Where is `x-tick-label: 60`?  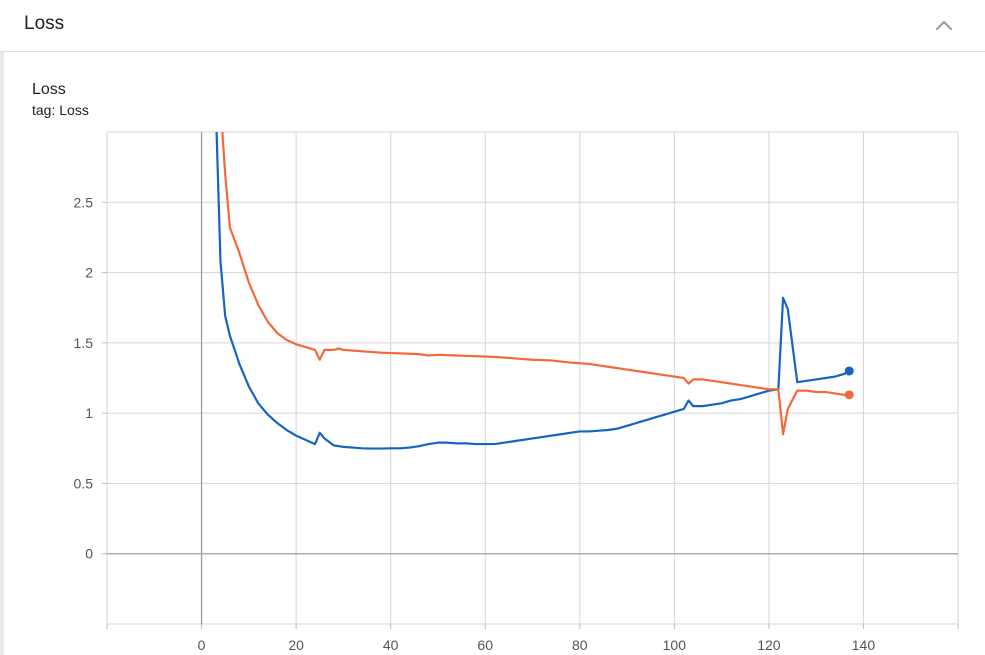 x-tick-label: 60 is located at coordinates (485, 645).